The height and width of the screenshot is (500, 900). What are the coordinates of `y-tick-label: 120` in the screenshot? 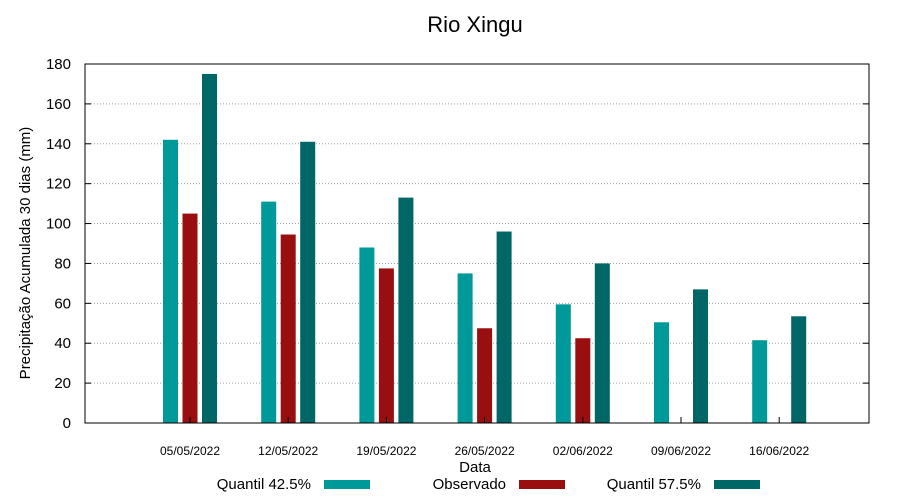 It's located at (58, 184).